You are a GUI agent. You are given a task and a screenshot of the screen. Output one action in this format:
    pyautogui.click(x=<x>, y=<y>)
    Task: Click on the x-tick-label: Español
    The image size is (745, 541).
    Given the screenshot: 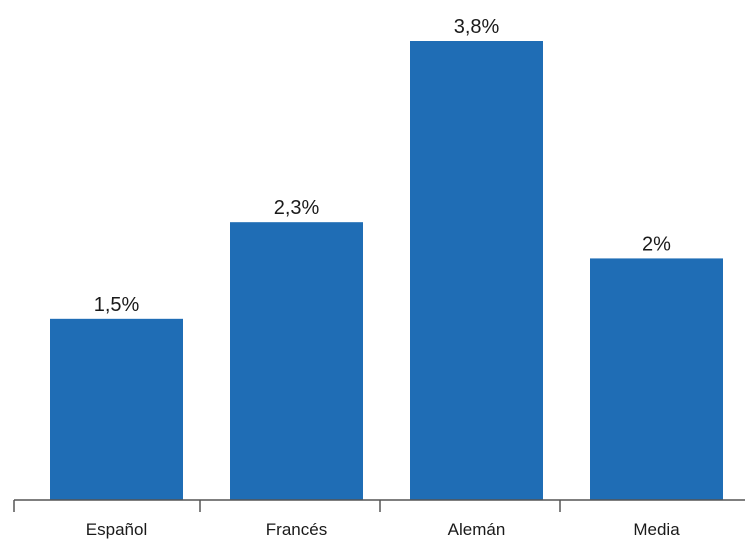 What is the action you would take?
    pyautogui.click(x=116, y=529)
    